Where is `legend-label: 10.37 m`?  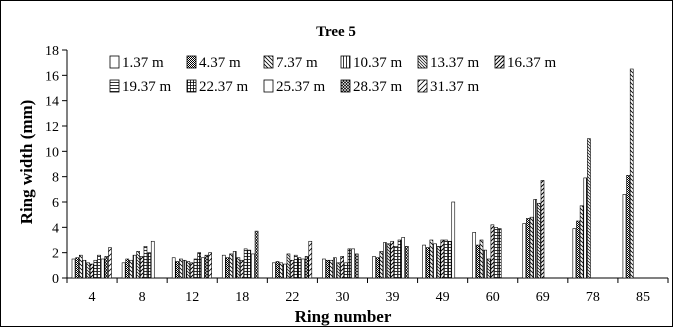
legend-label: 10.37 m is located at coordinates (378, 63).